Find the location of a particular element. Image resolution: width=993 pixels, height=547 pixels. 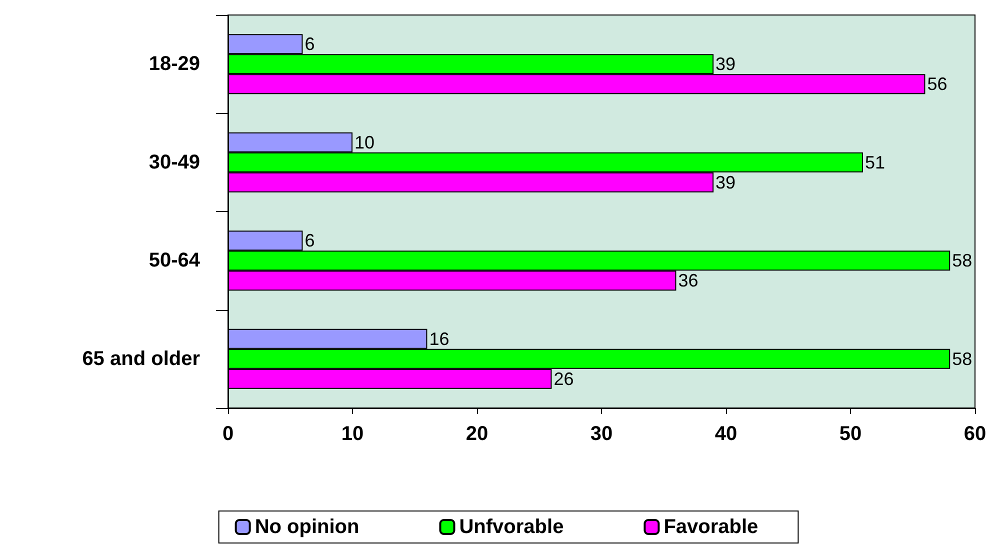

x-tick-label: 30 is located at coordinates (601, 434).